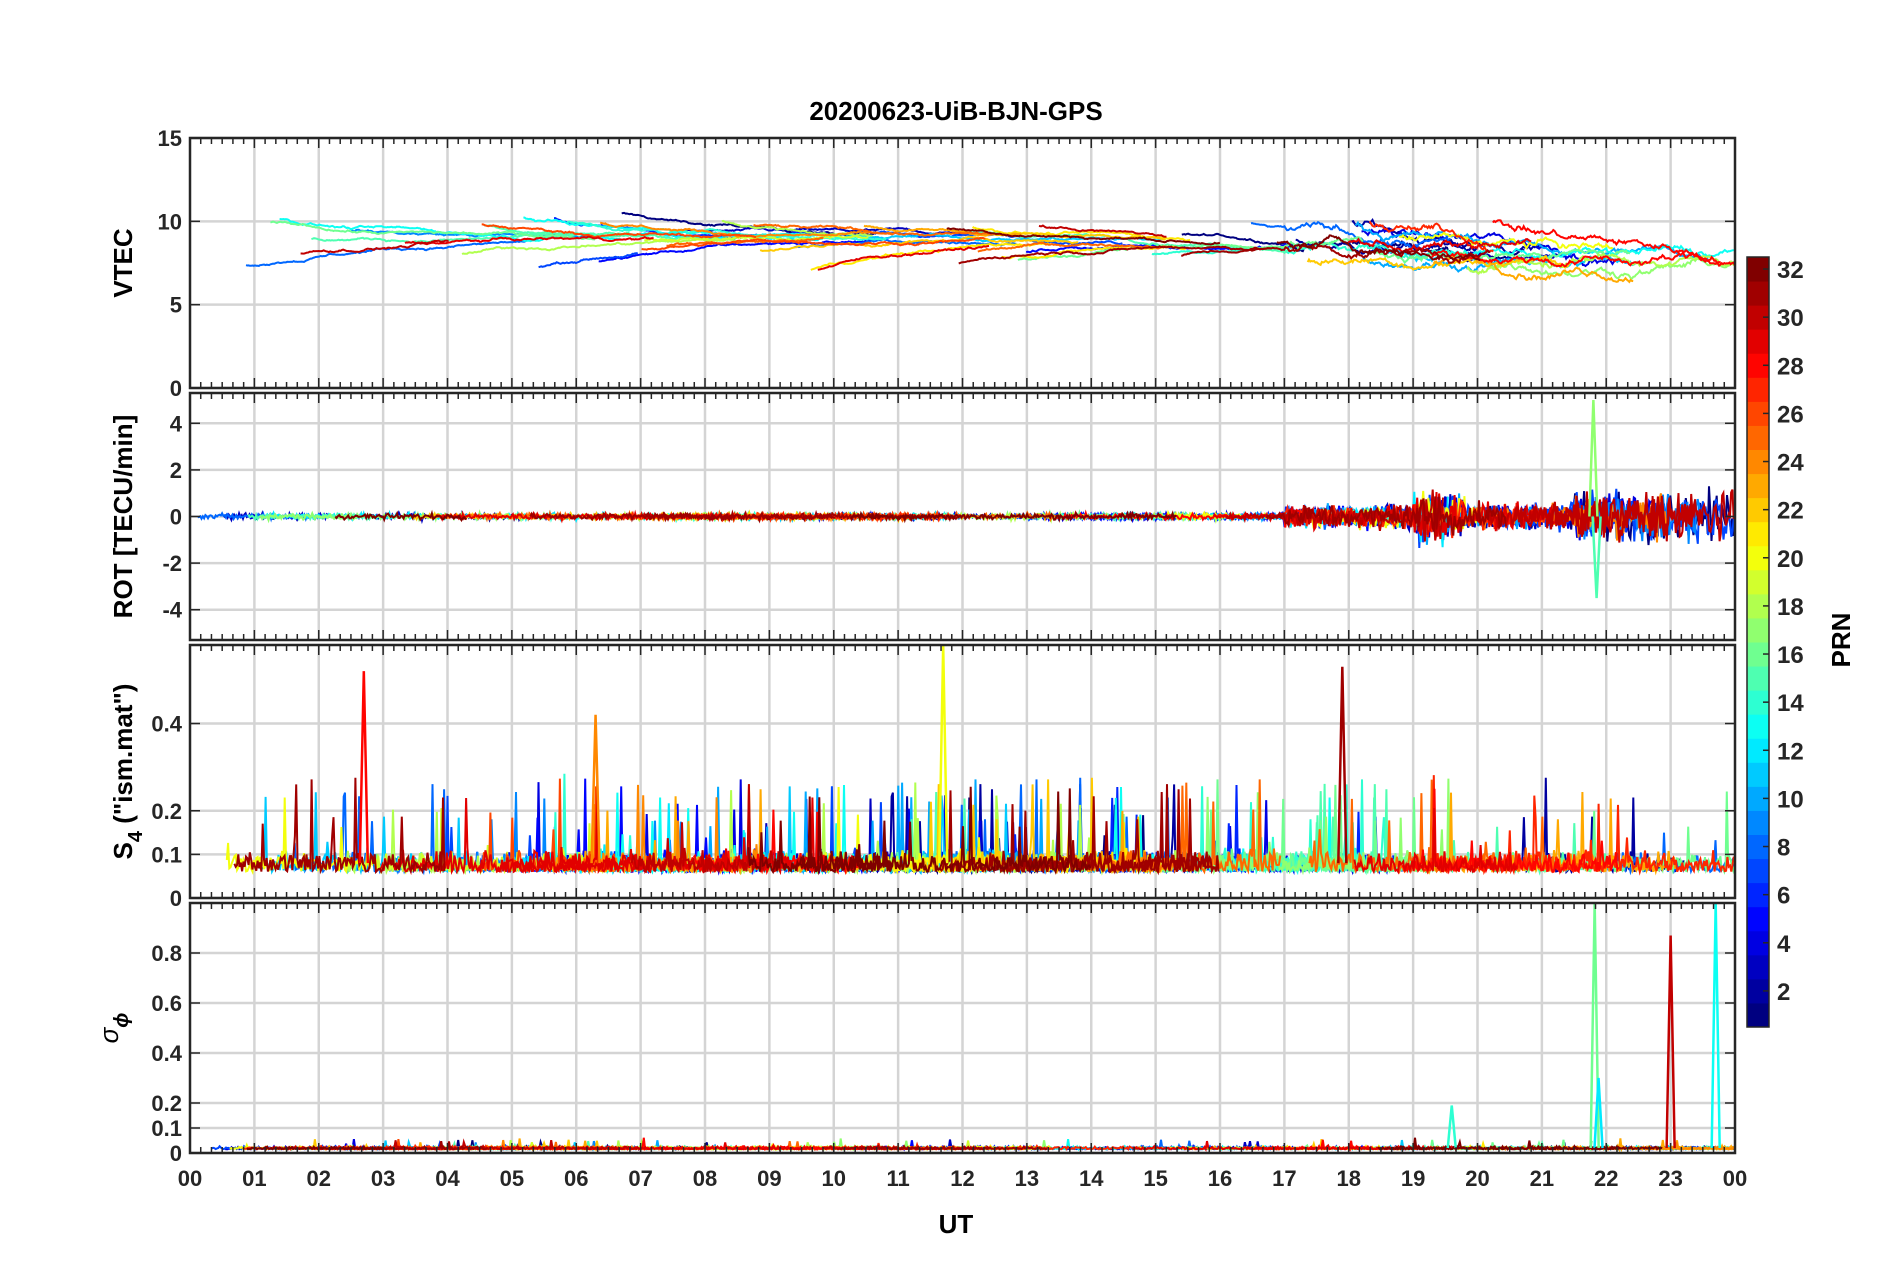  What do you see at coordinates (136, 836) in the screenshot?
I see `y-axis-label-sub: 4` at bounding box center [136, 836].